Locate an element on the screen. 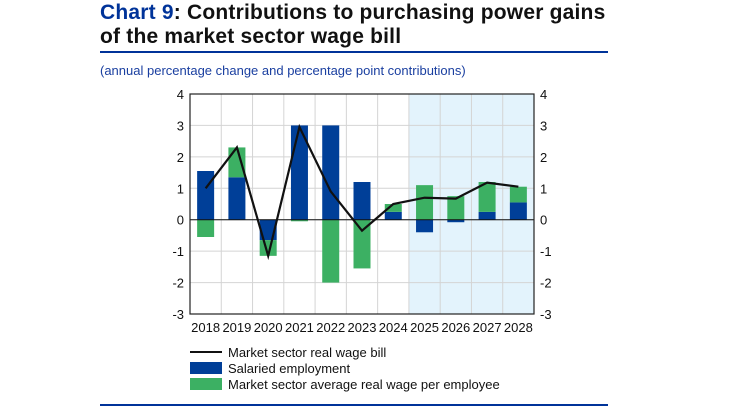 The width and height of the screenshot is (730, 410). legend-label: Salaried employment is located at coordinates (289, 368).